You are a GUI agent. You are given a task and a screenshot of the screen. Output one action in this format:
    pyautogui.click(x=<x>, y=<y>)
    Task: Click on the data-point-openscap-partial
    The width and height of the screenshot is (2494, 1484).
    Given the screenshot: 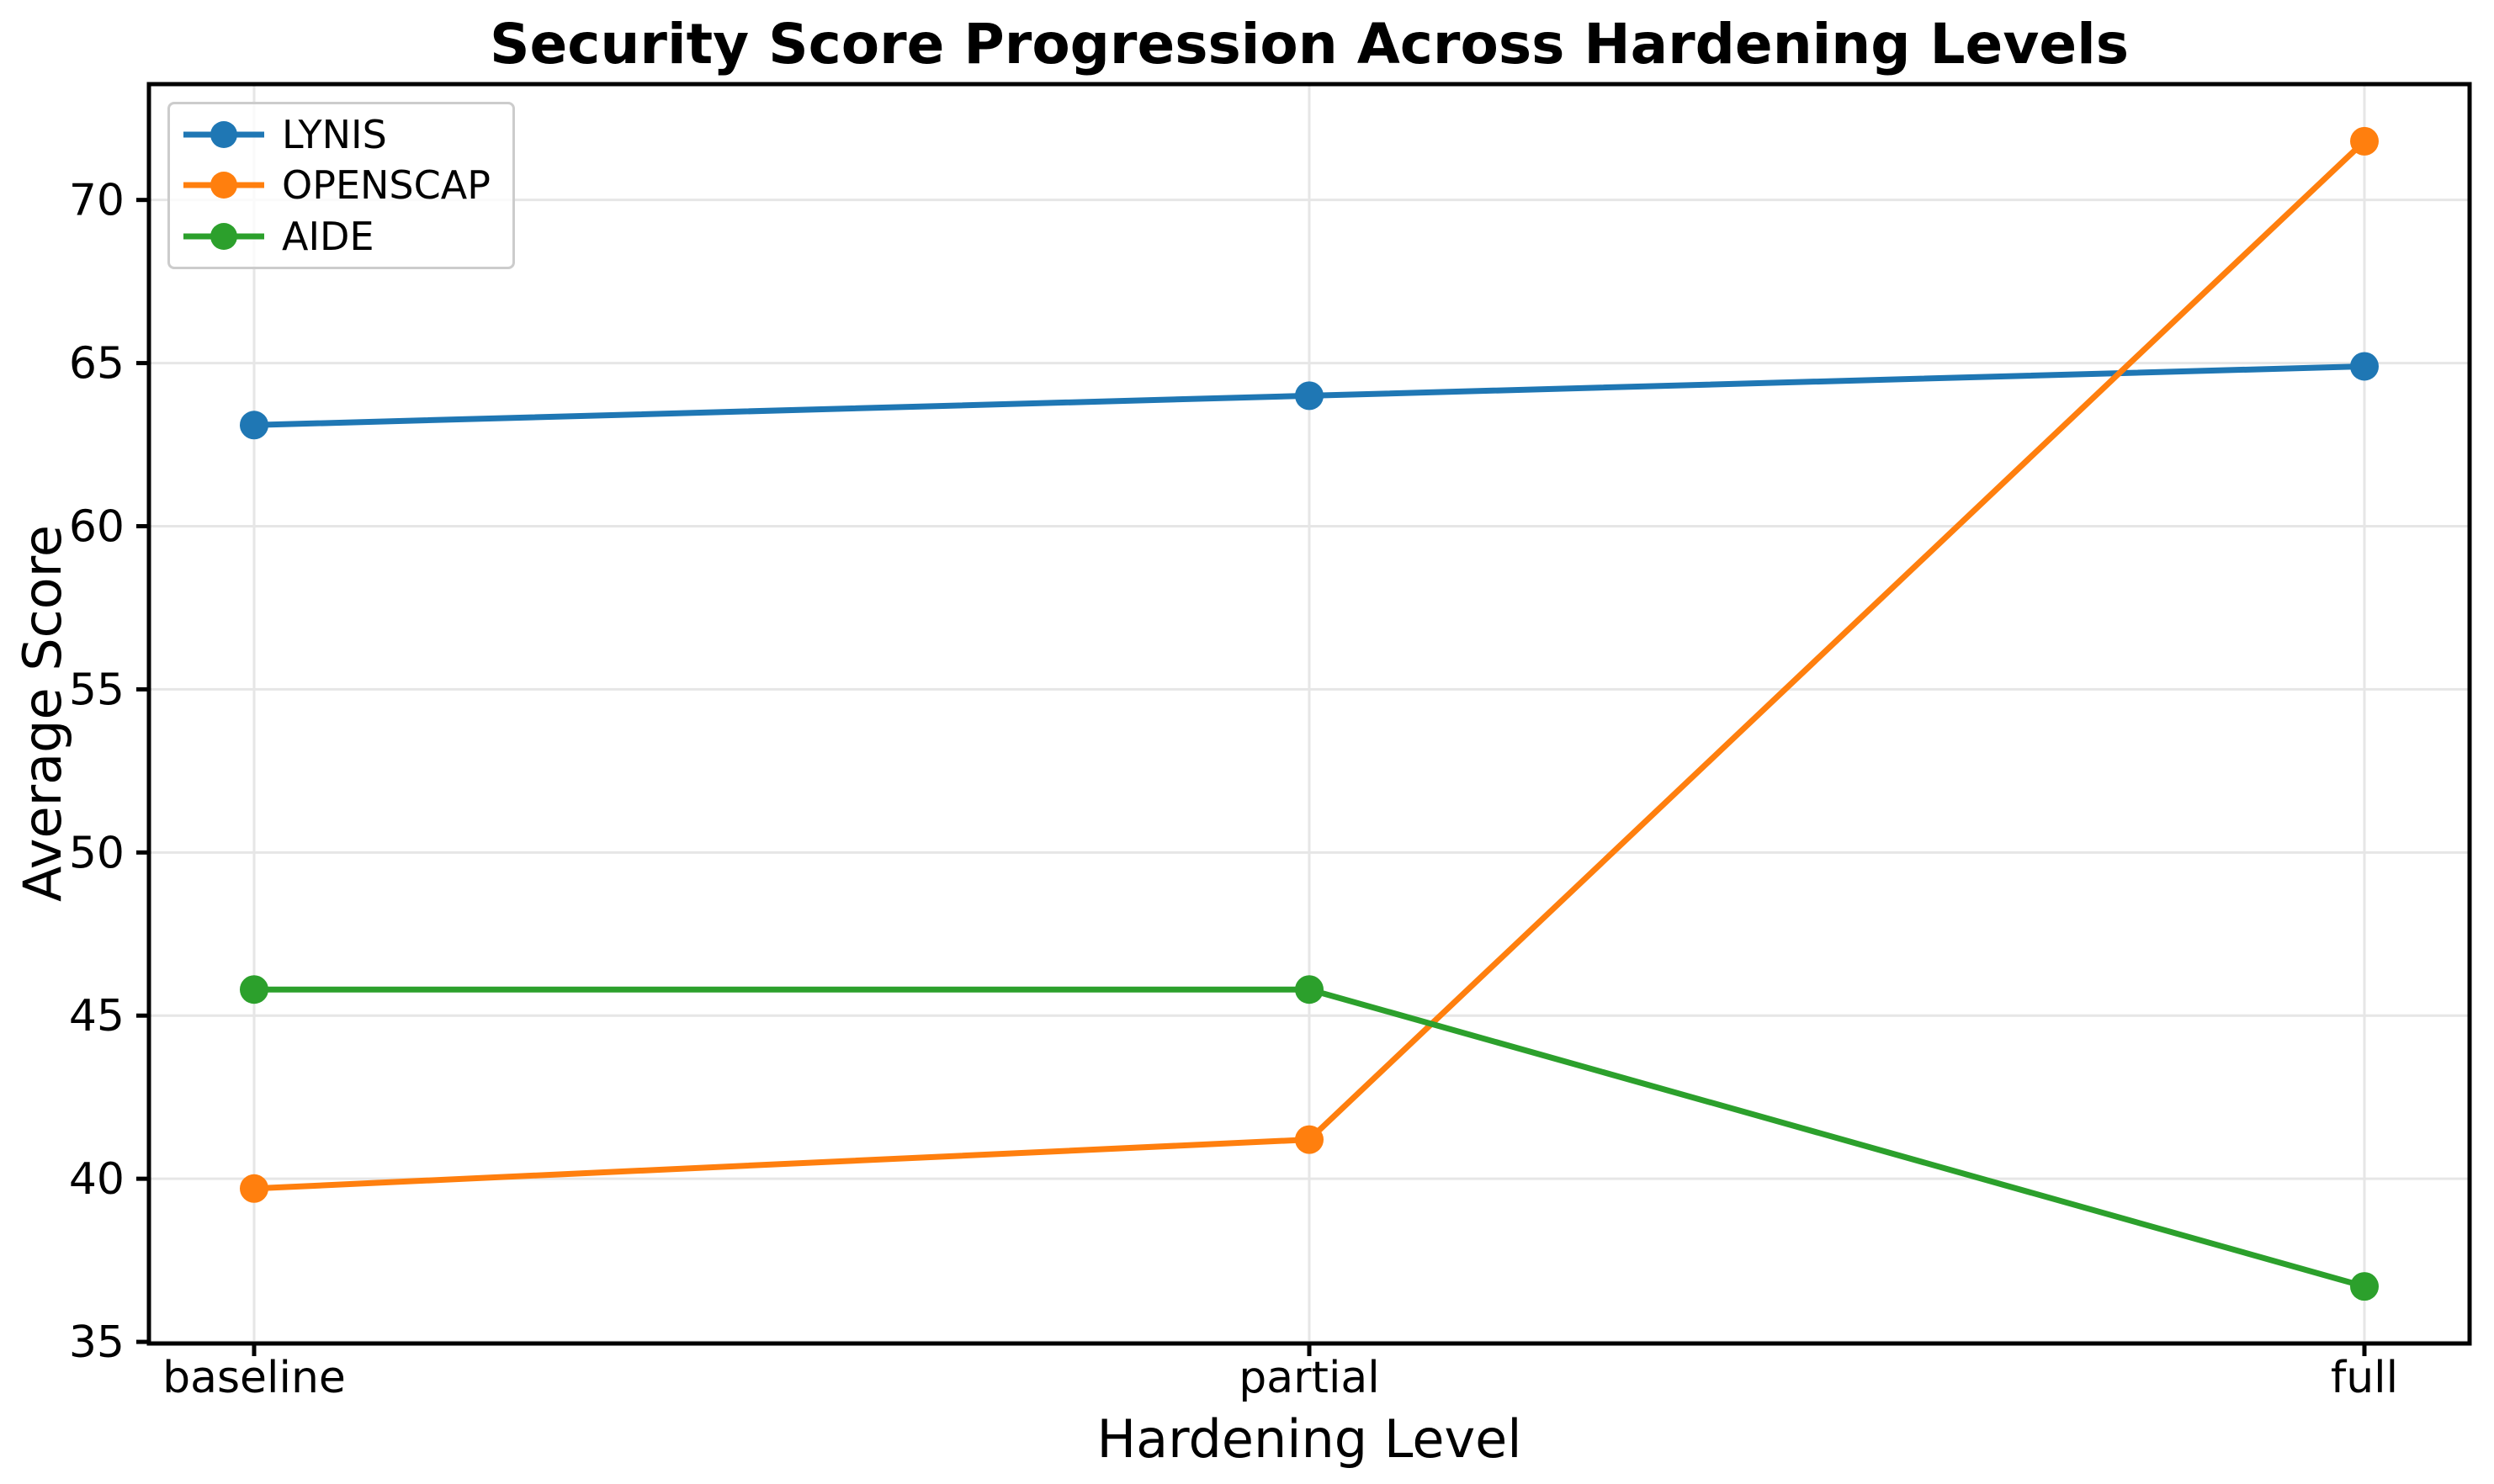 What is the action you would take?
    pyautogui.click(x=1310, y=1139)
    